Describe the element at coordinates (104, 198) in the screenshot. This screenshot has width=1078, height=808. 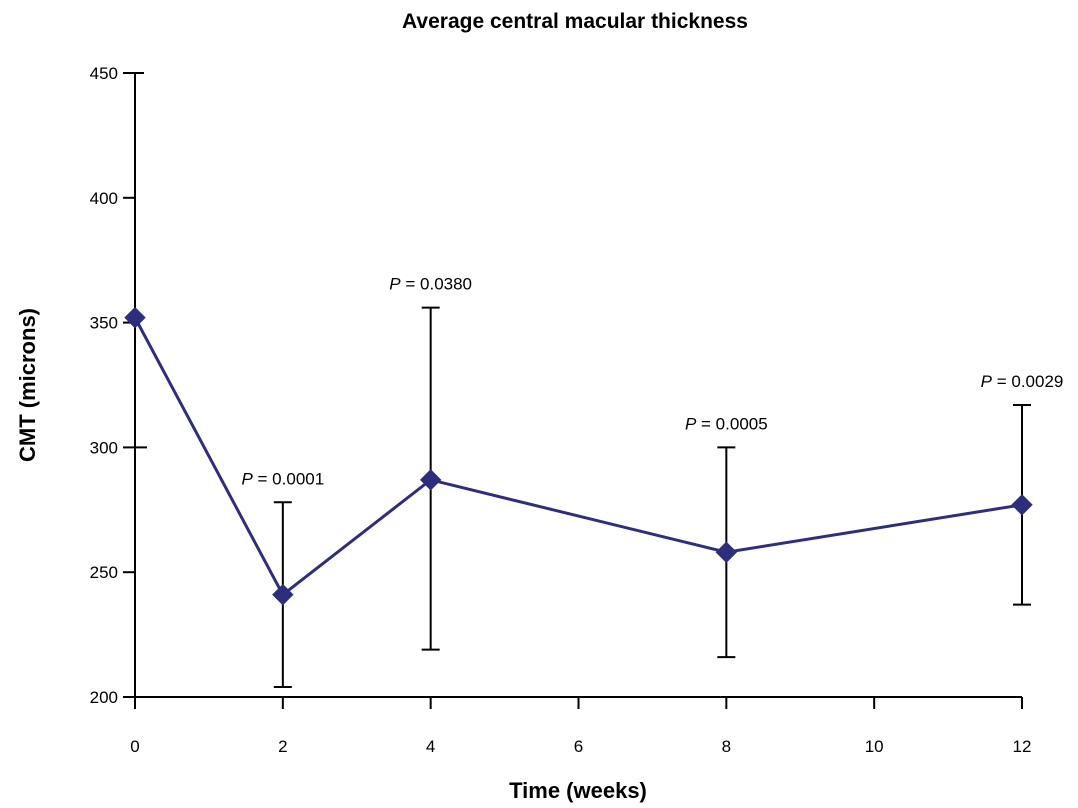
I see `y-tick-label: 400` at that location.